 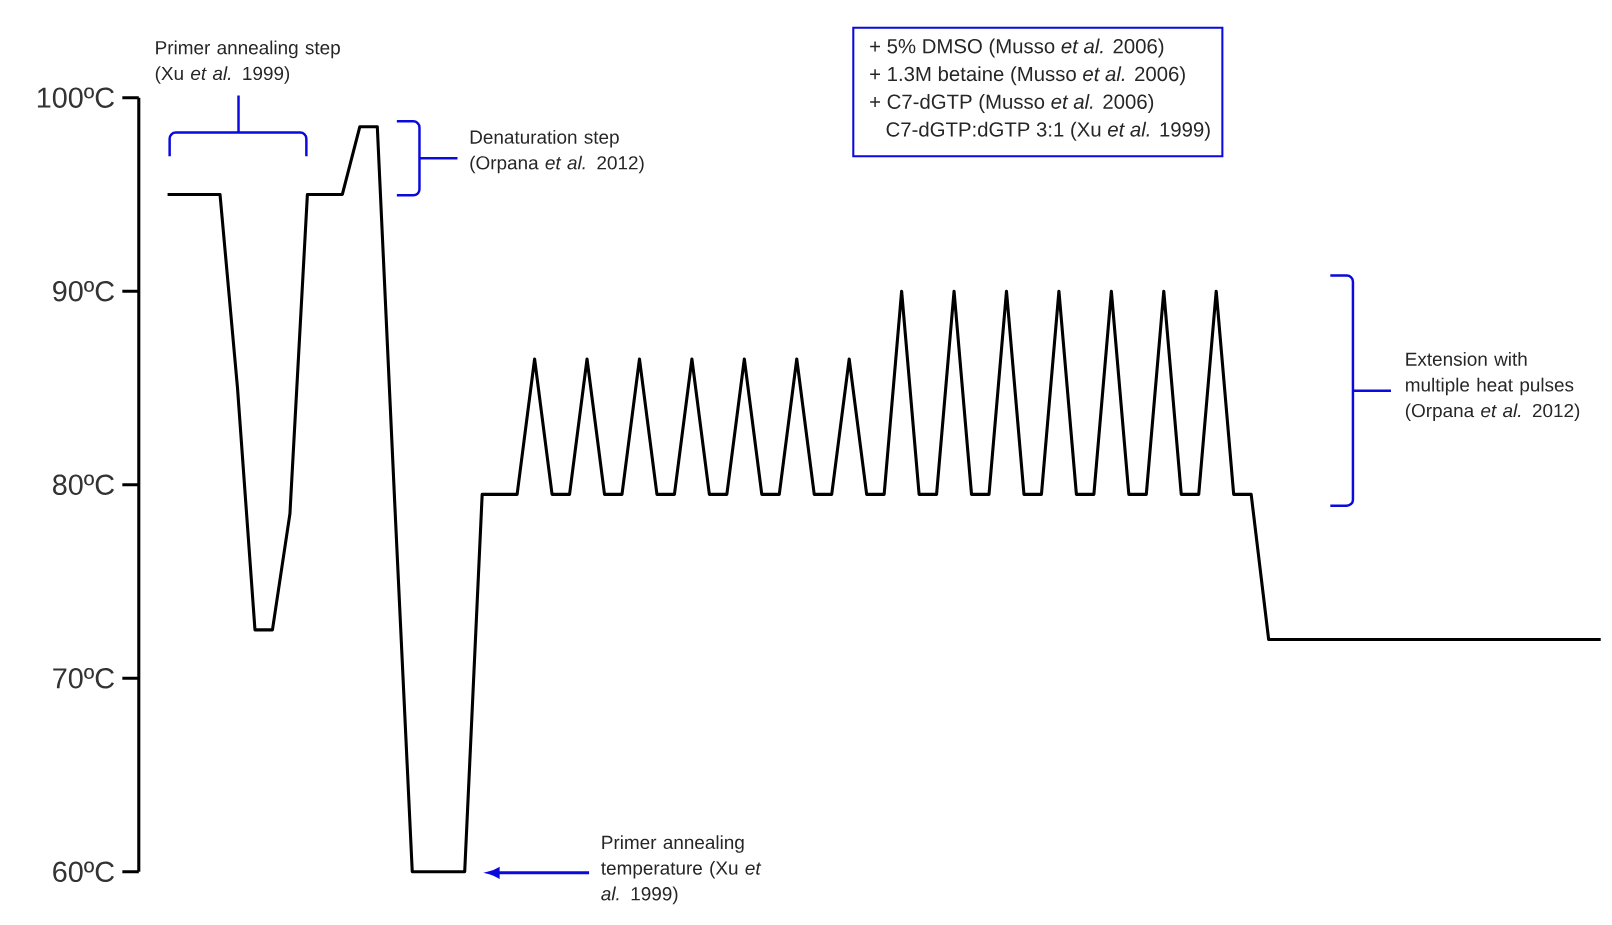 I want to click on text: Primer annealing temperature (Xu et al. 1999), so click(x=681, y=870).